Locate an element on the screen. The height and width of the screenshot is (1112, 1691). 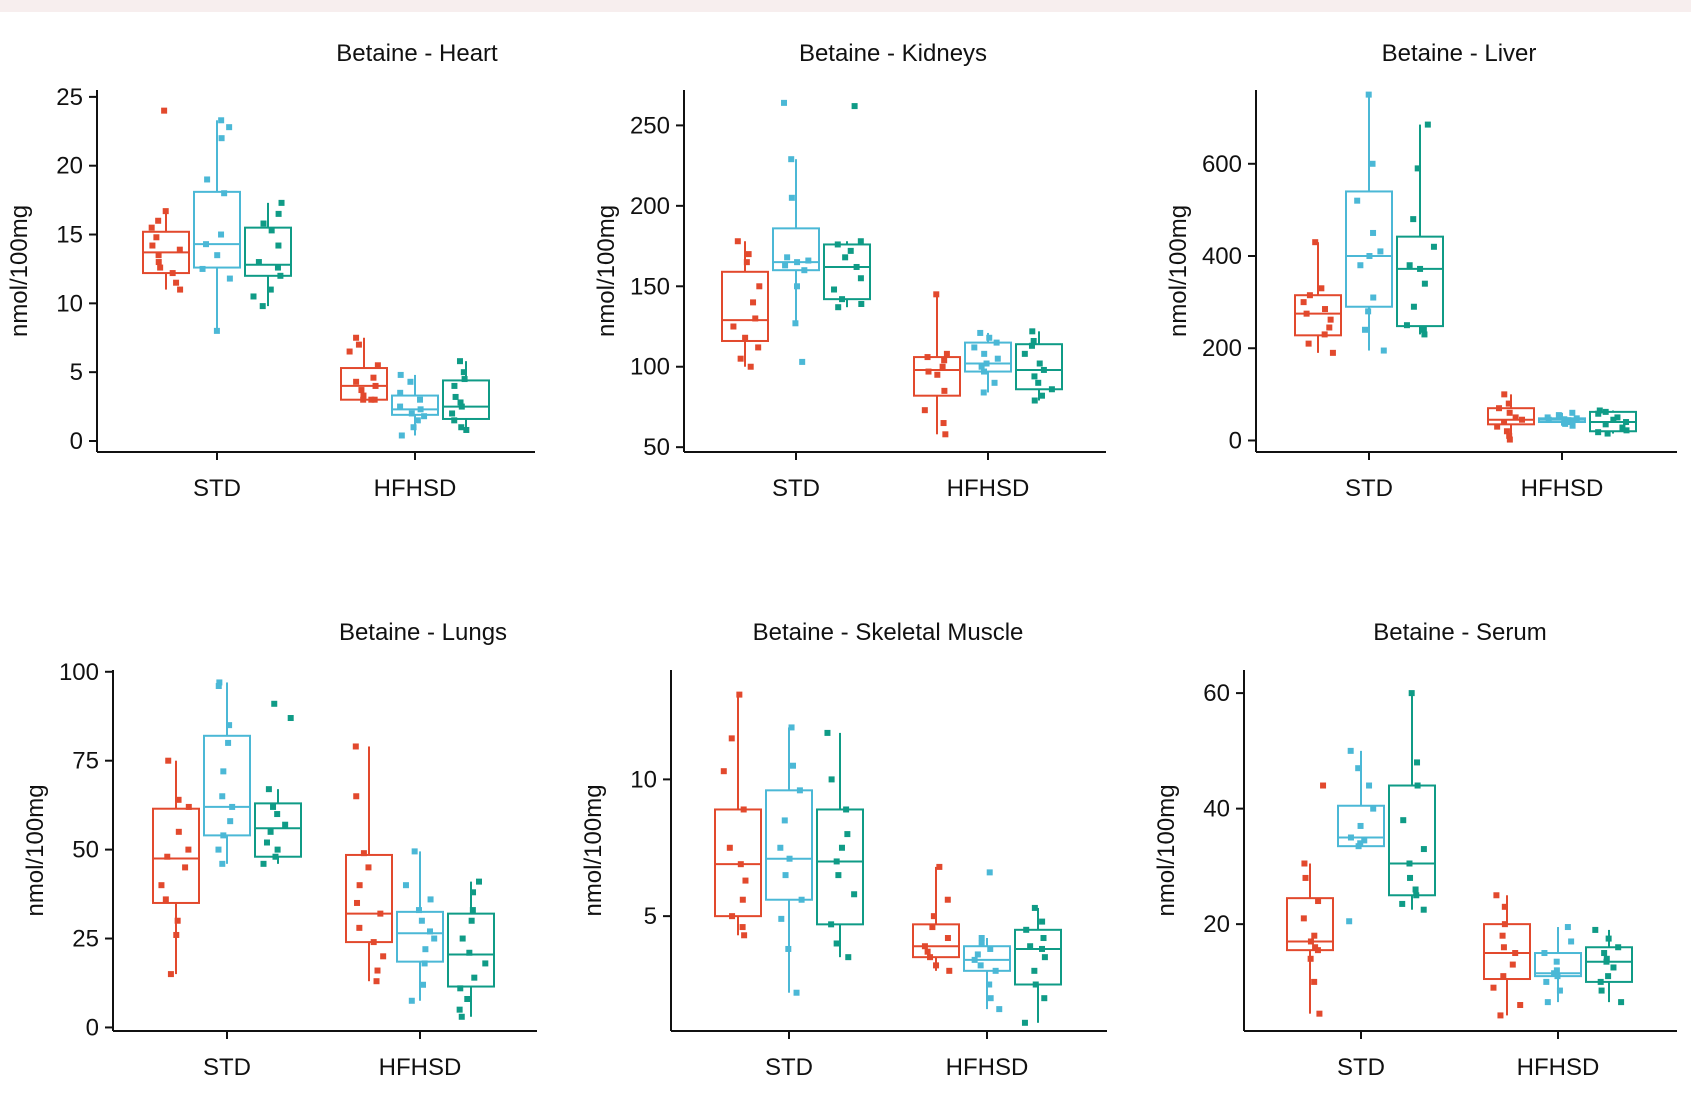
y-tick-label: 20 is located at coordinates (69, 166).